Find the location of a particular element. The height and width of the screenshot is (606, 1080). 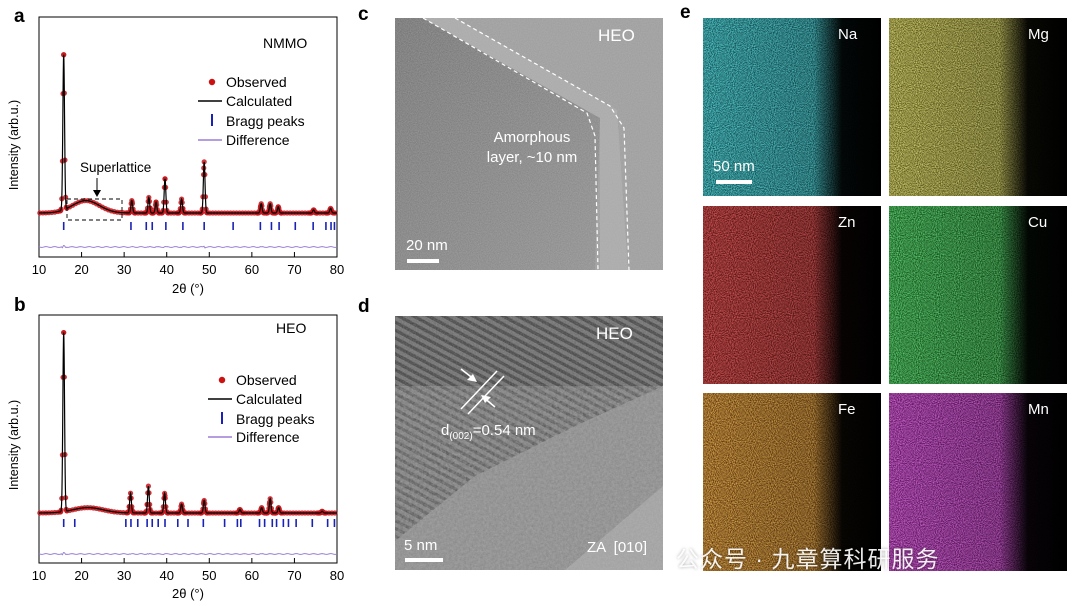

chart-a-bragg-ticks is located at coordinates (199, 226).